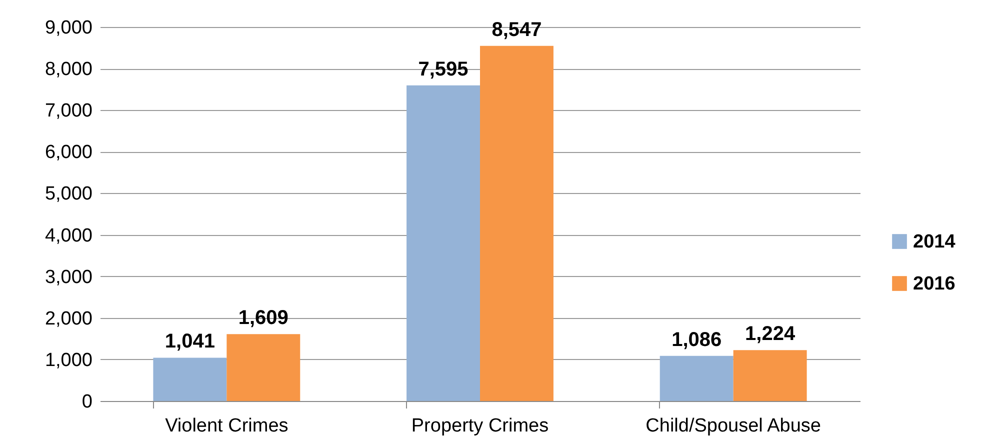 This screenshot has height=448, width=991. I want to click on y-tick-label: 8,000, so click(68, 69).